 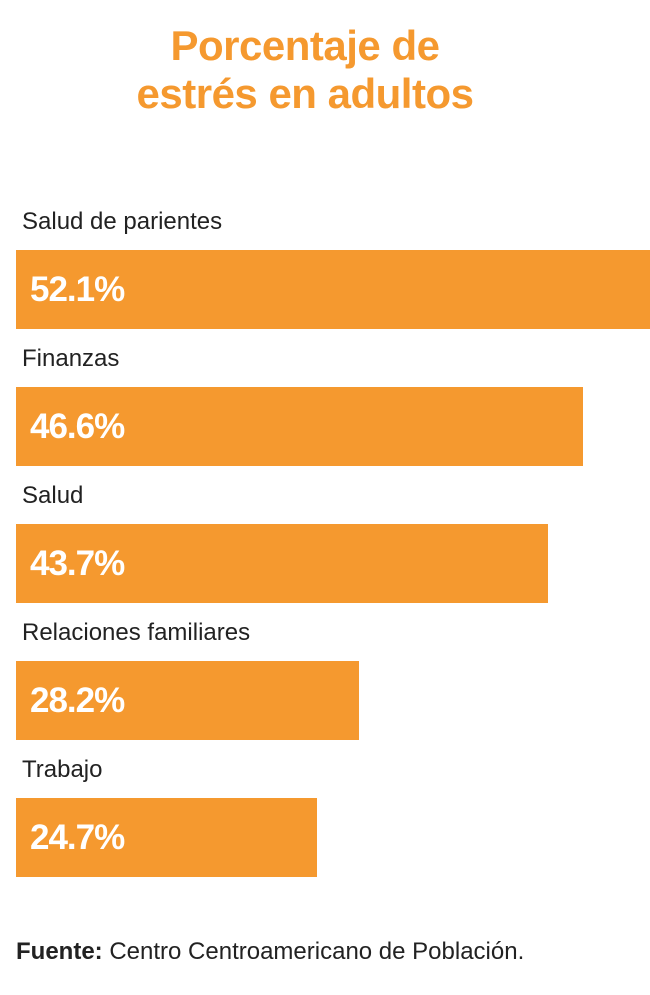 I want to click on value-label: 46.6%, so click(x=77, y=426).